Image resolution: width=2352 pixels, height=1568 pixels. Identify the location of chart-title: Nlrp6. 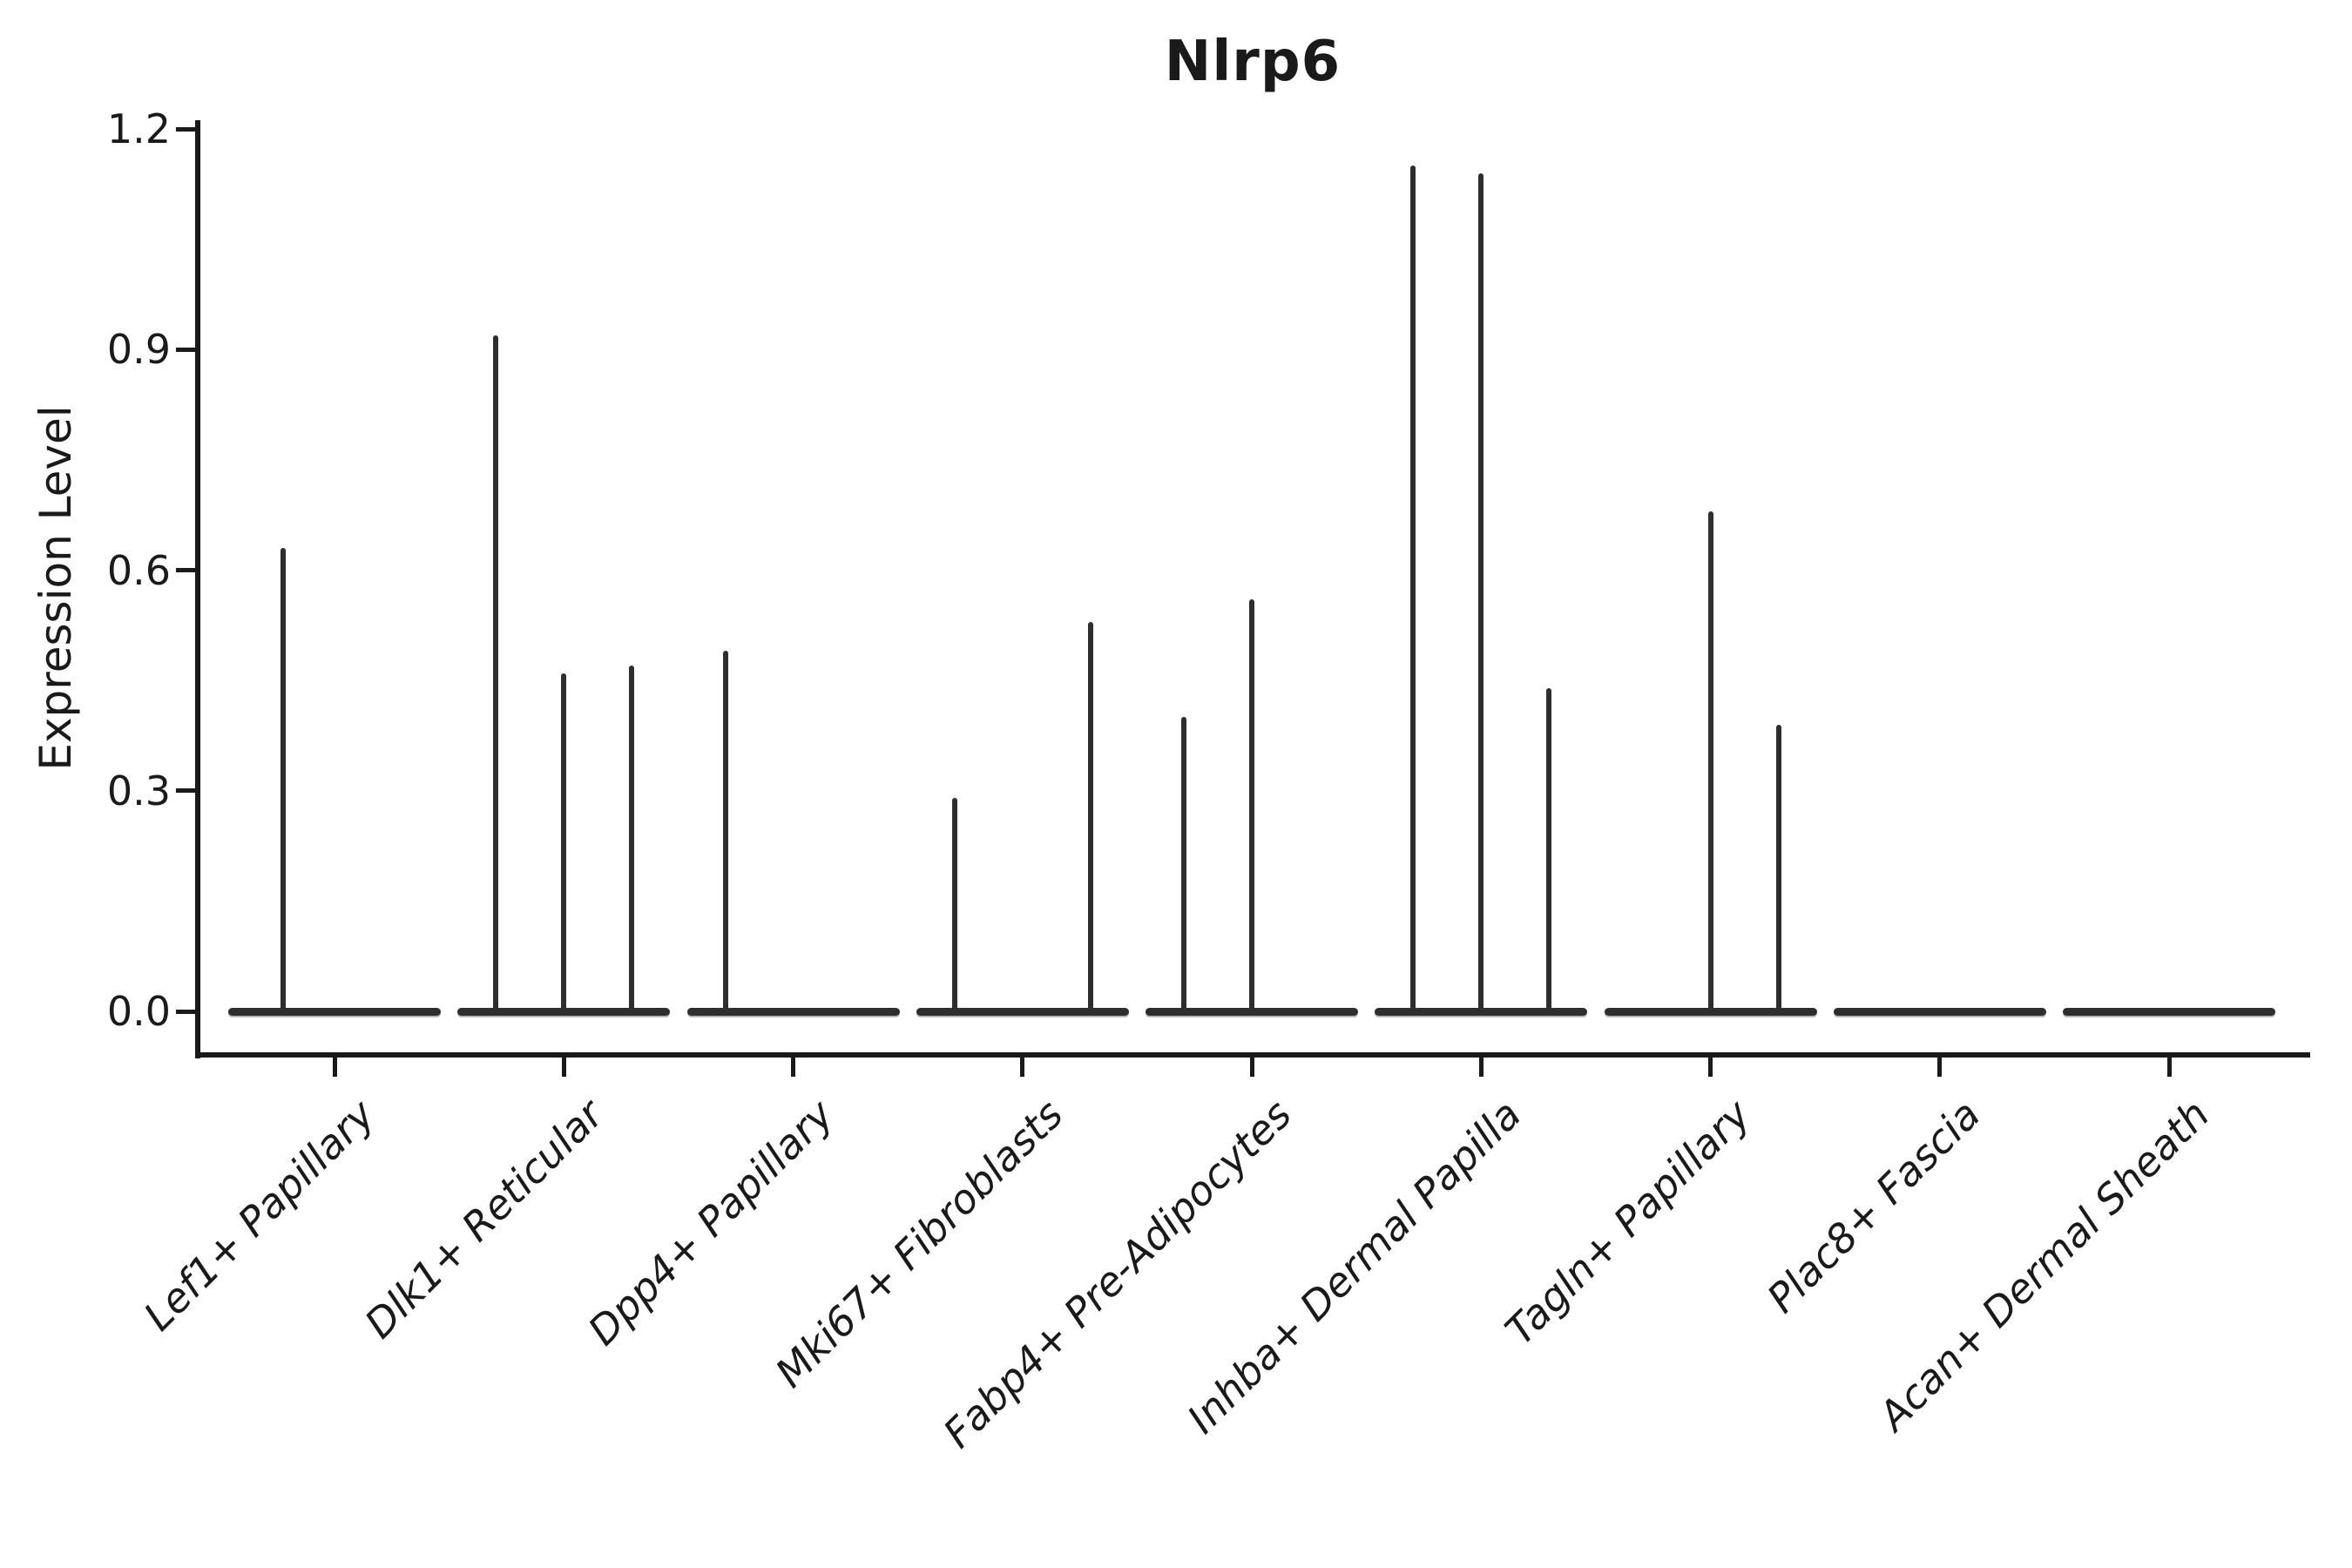
(1253, 62).